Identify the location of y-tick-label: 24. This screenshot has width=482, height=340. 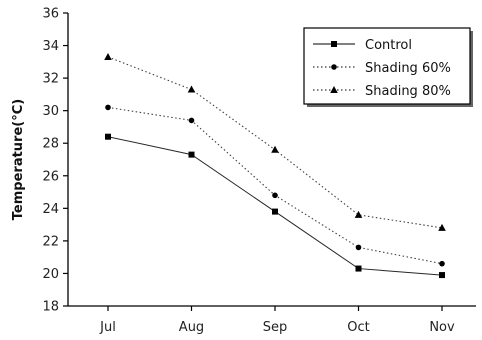
(50, 209).